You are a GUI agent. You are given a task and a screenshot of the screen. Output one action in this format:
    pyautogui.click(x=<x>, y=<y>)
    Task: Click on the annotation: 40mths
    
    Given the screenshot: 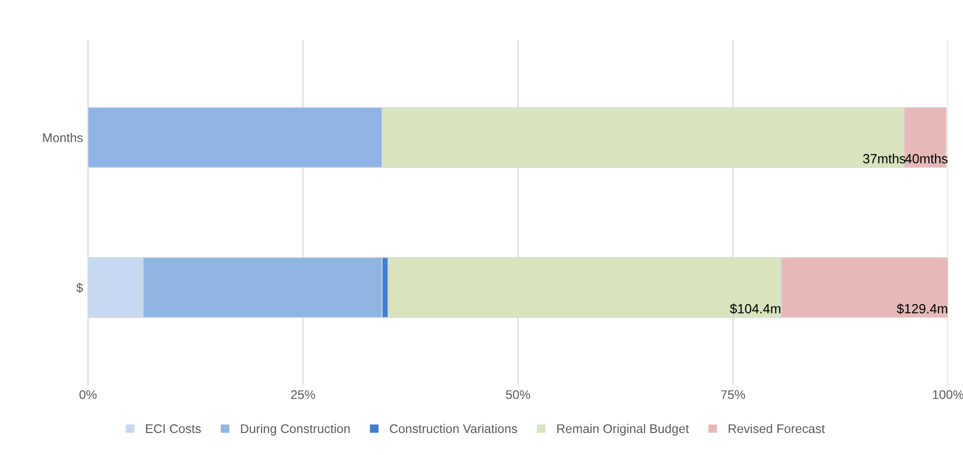 What is the action you would take?
    pyautogui.click(x=926, y=159)
    